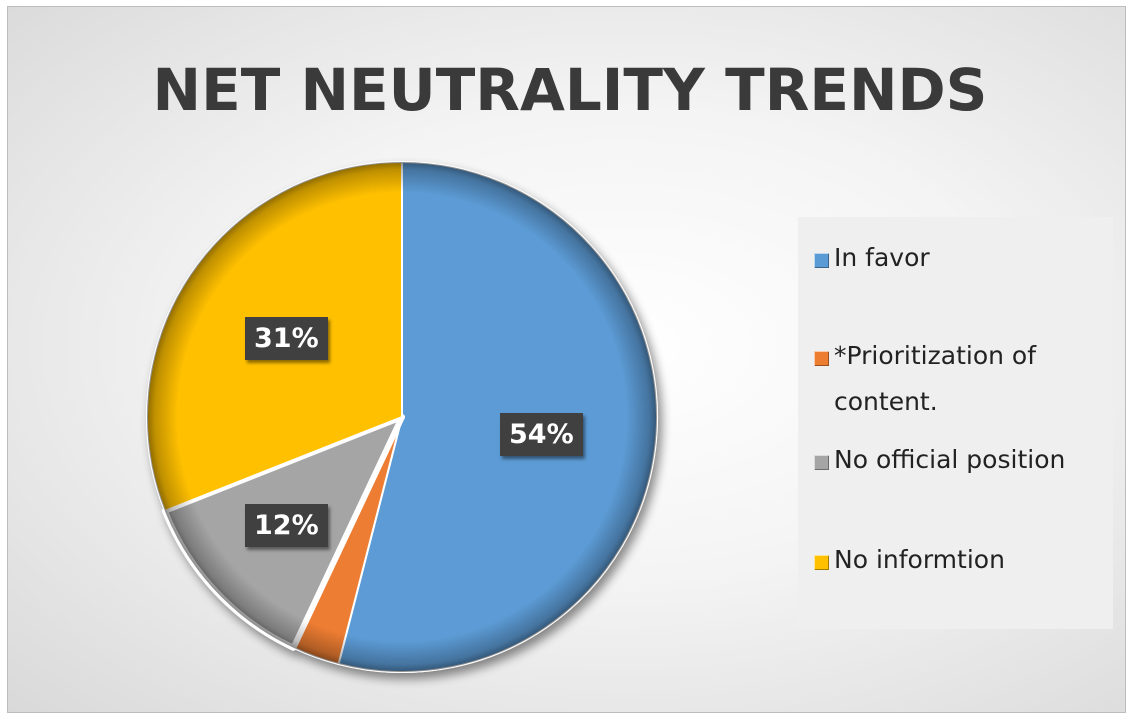 The image size is (1128, 717). Describe the element at coordinates (950, 459) in the screenshot. I see `legend-label-no-official-position: No official position` at that location.